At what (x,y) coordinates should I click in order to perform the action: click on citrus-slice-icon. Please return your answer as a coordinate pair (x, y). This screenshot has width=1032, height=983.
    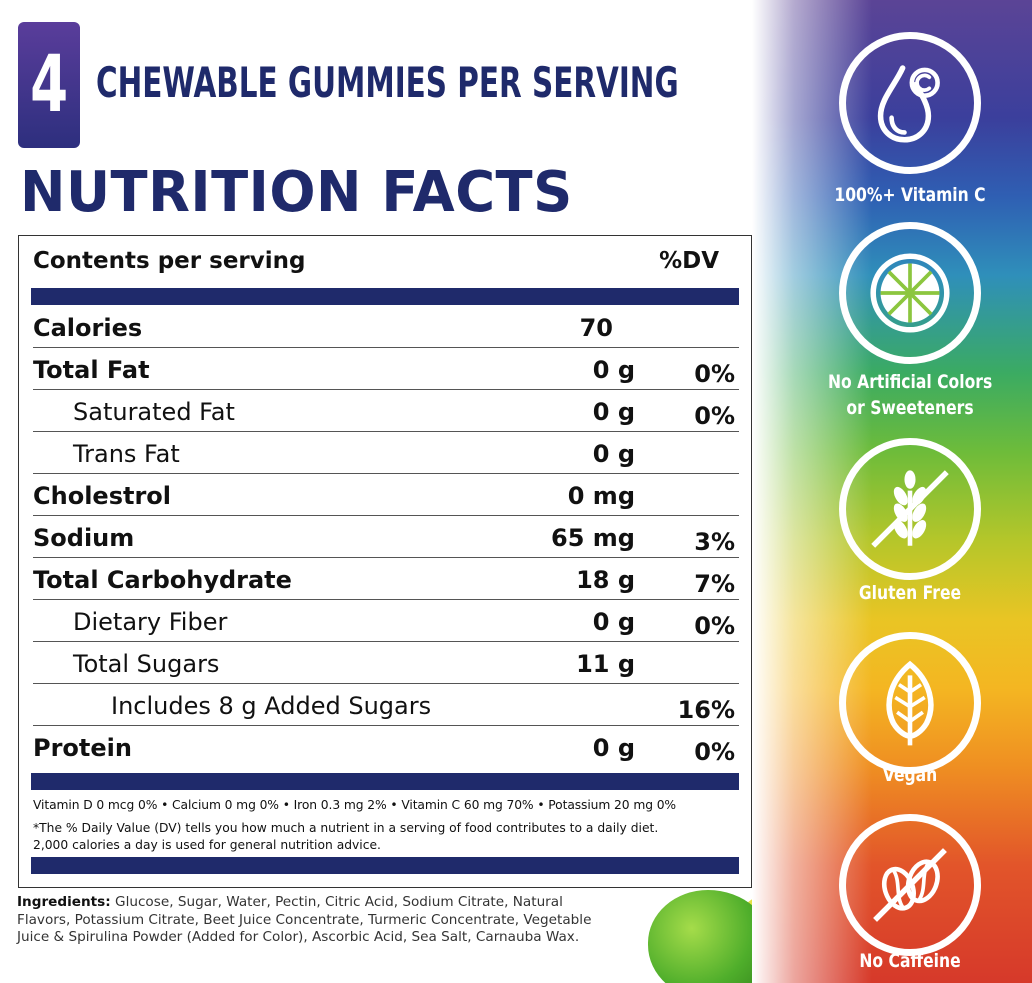
    Looking at the image, I should click on (910, 293).